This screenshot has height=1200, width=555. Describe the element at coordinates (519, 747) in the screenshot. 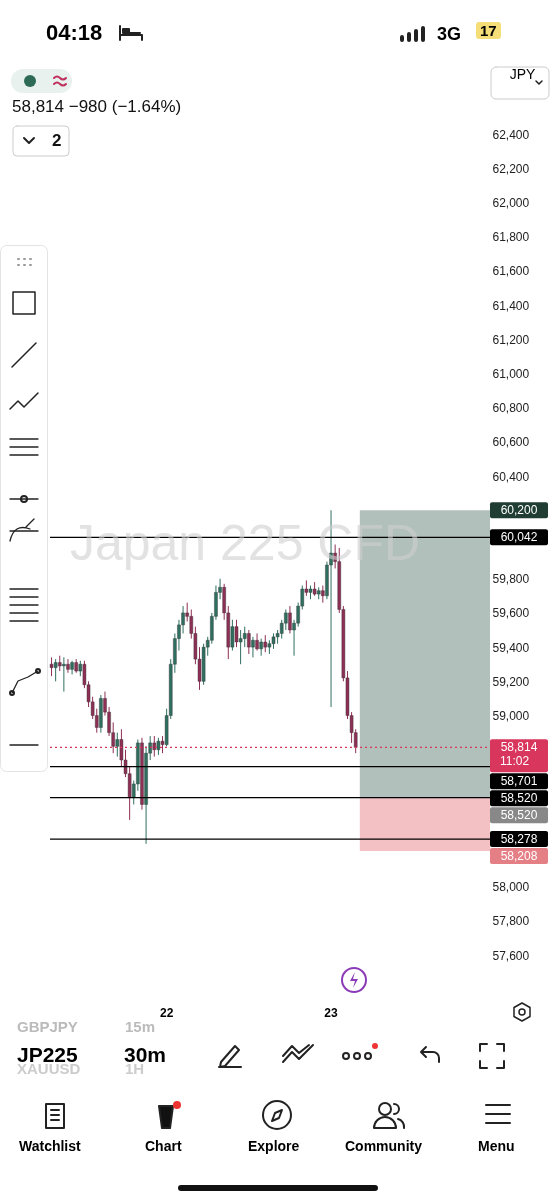

I see `ref-line-label: 58,814` at that location.